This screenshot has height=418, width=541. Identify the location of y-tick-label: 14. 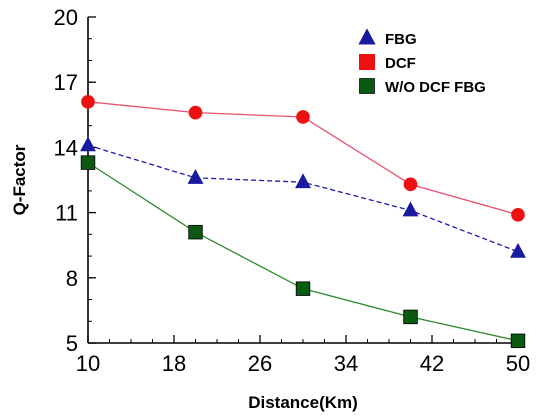
(66, 147).